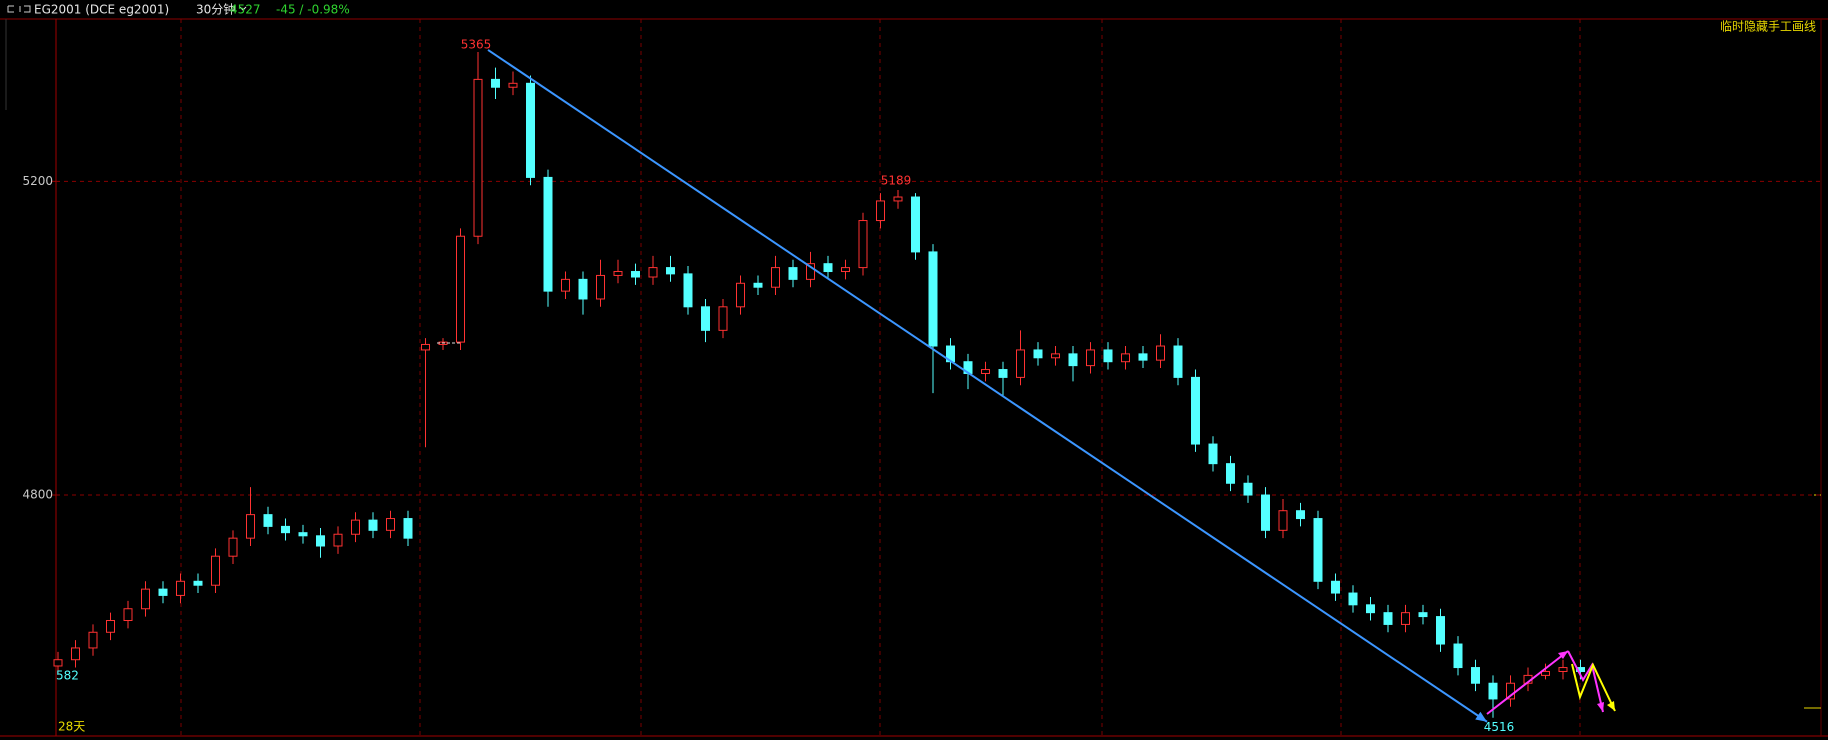 The height and width of the screenshot is (740, 1828). What do you see at coordinates (19, 9) in the screenshot?
I see `switch-icon` at bounding box center [19, 9].